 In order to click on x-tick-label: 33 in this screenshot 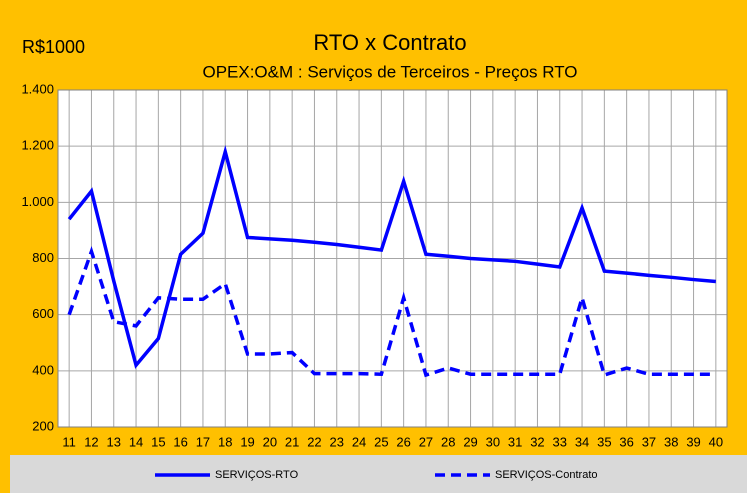, I will do `click(560, 441)`.